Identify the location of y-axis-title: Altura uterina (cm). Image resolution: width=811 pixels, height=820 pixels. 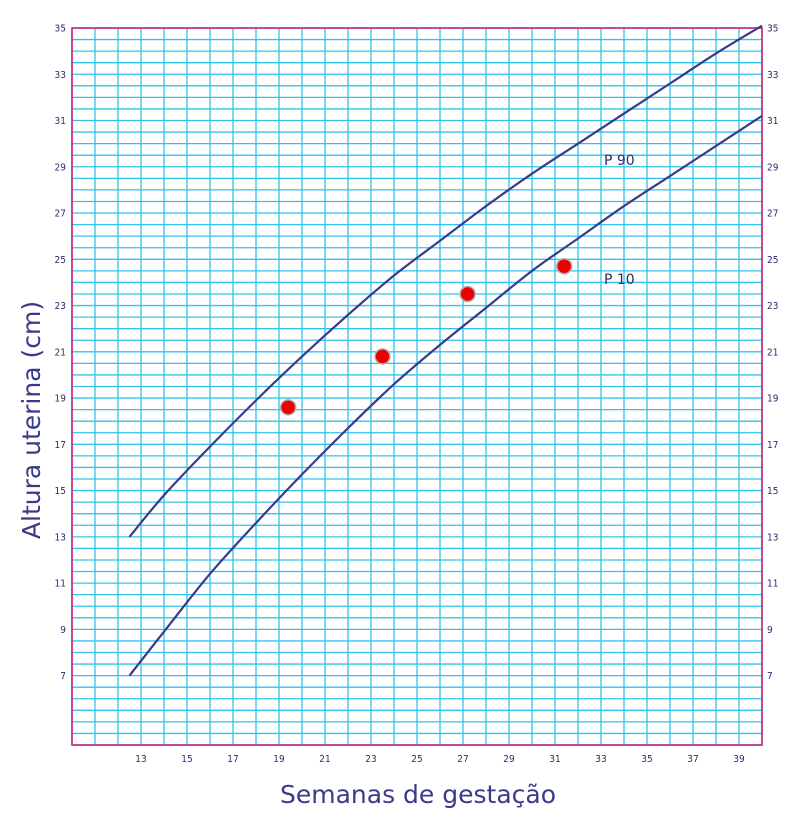
(31, 420).